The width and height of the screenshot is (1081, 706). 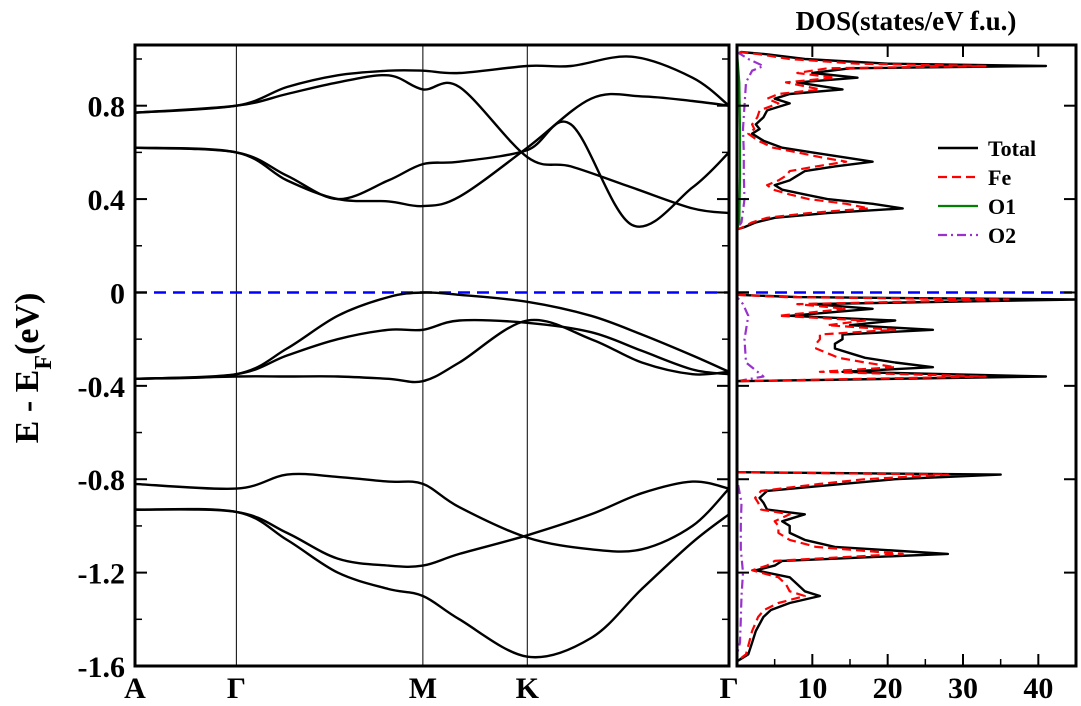 I want to click on y-tick-label: -1.6, so click(x=102, y=667).